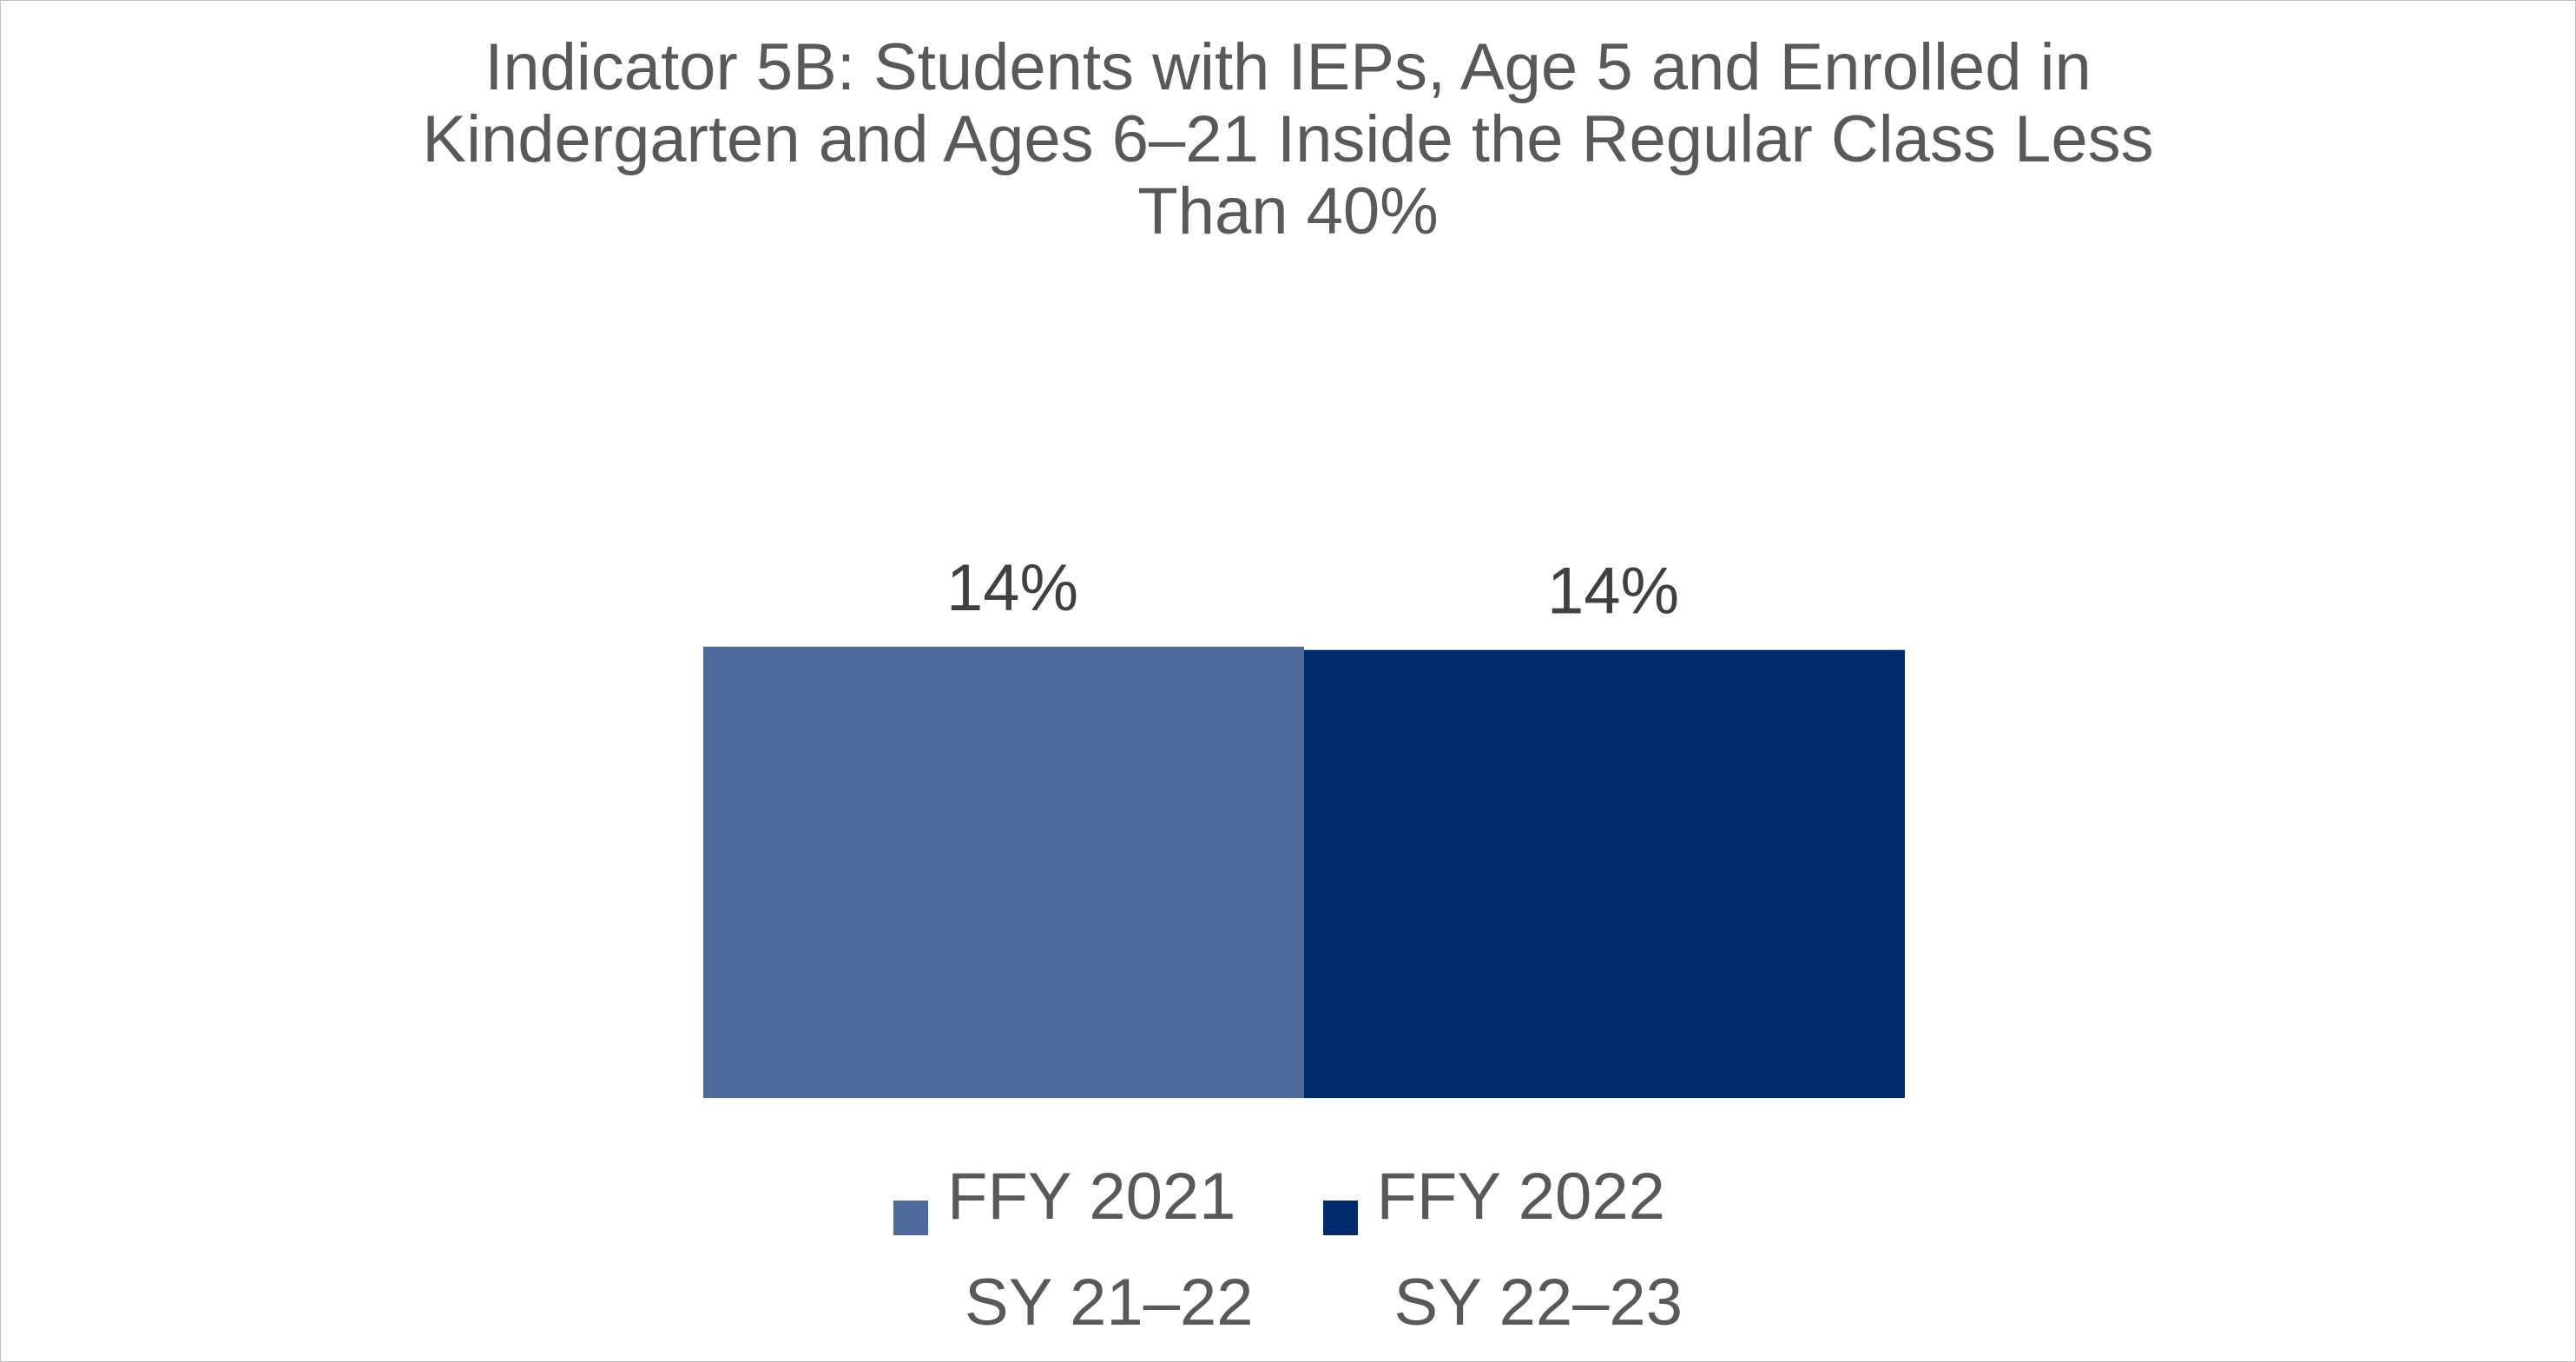 The image size is (2576, 1362). I want to click on bar-ffy-2022, so click(1604, 873).